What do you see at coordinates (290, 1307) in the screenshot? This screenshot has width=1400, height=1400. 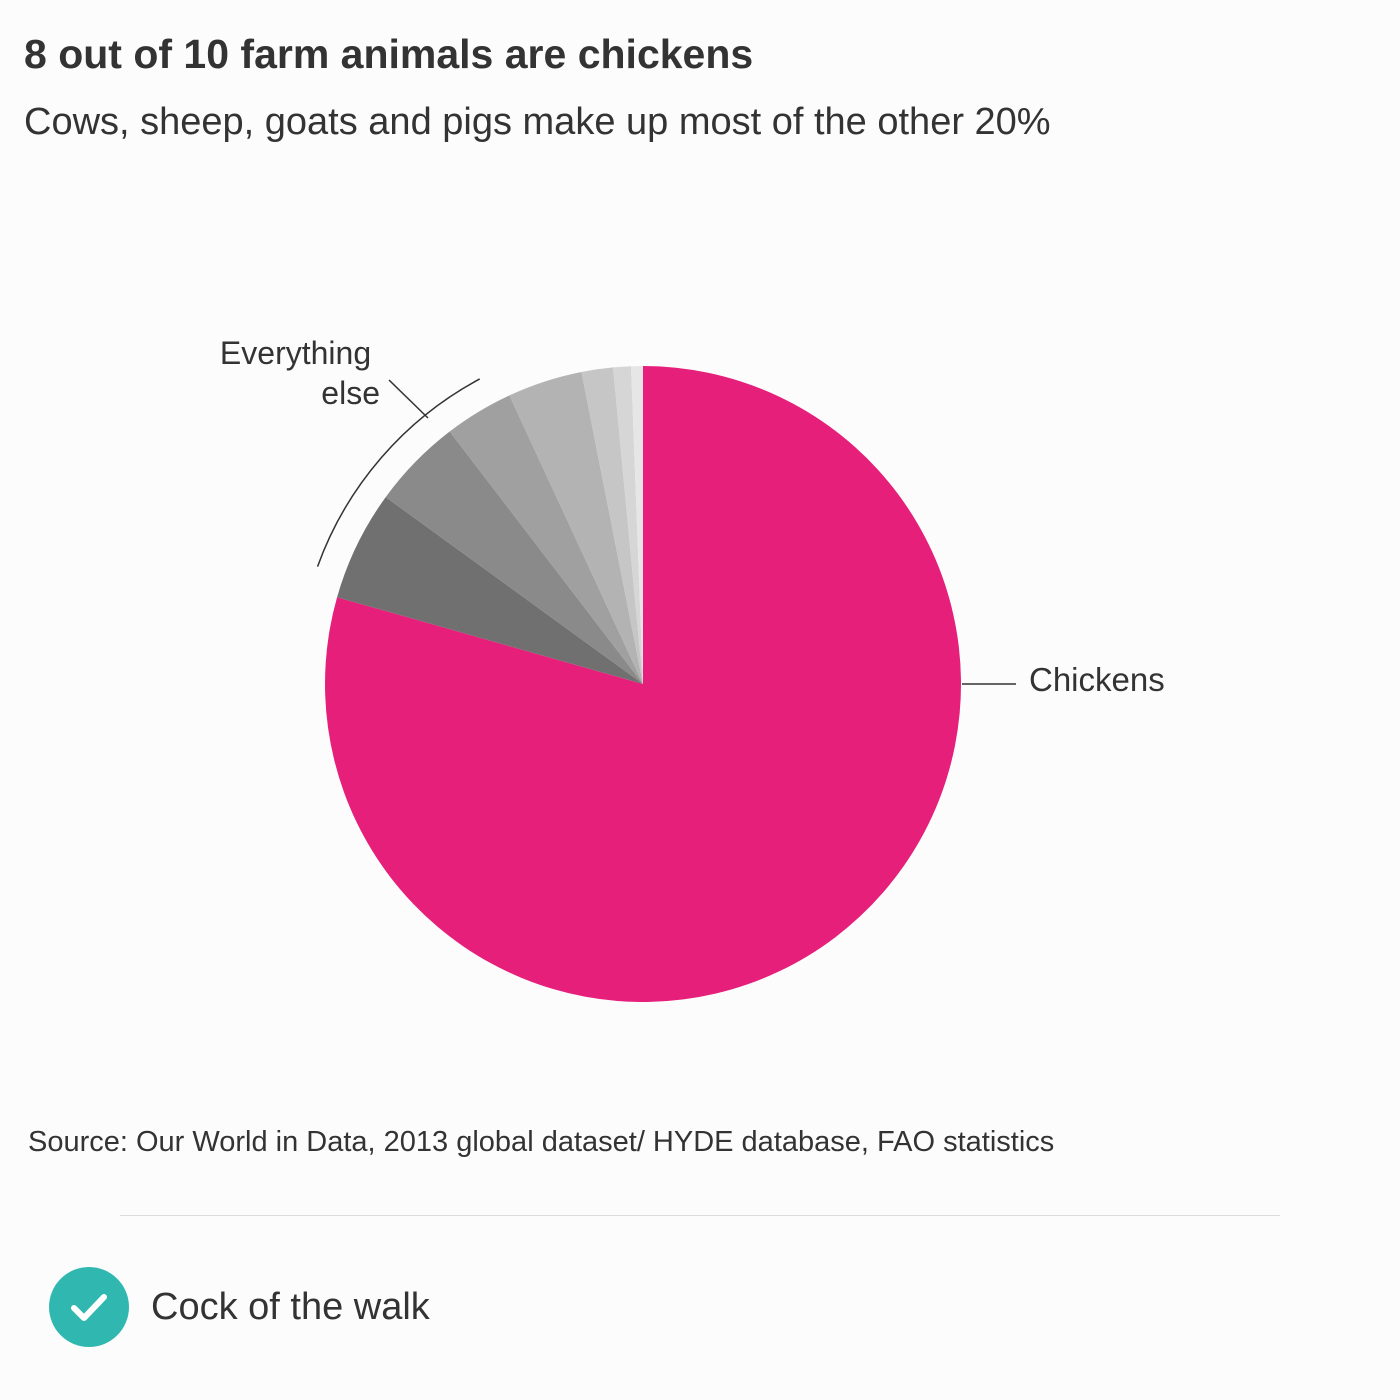 I see `verdict-text: Cock of the walk` at bounding box center [290, 1307].